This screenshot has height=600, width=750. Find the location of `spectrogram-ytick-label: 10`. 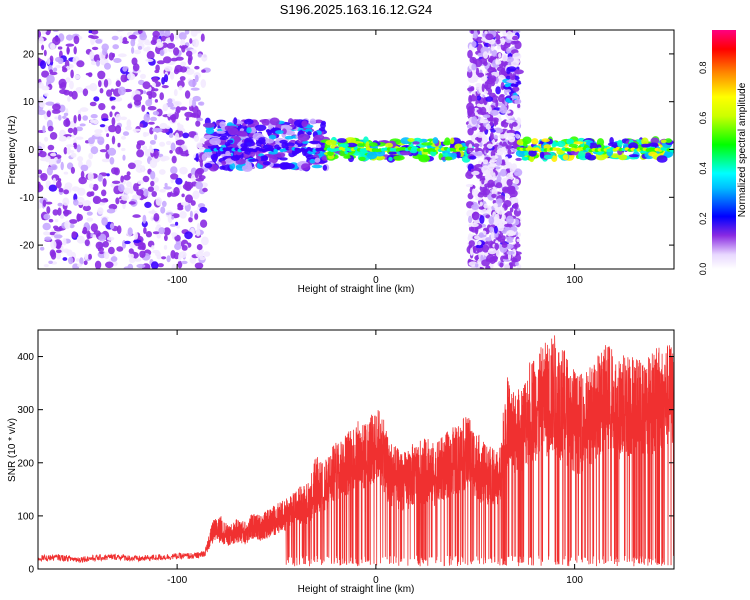

spectrogram-ytick-label: 10 is located at coordinates (29, 102).